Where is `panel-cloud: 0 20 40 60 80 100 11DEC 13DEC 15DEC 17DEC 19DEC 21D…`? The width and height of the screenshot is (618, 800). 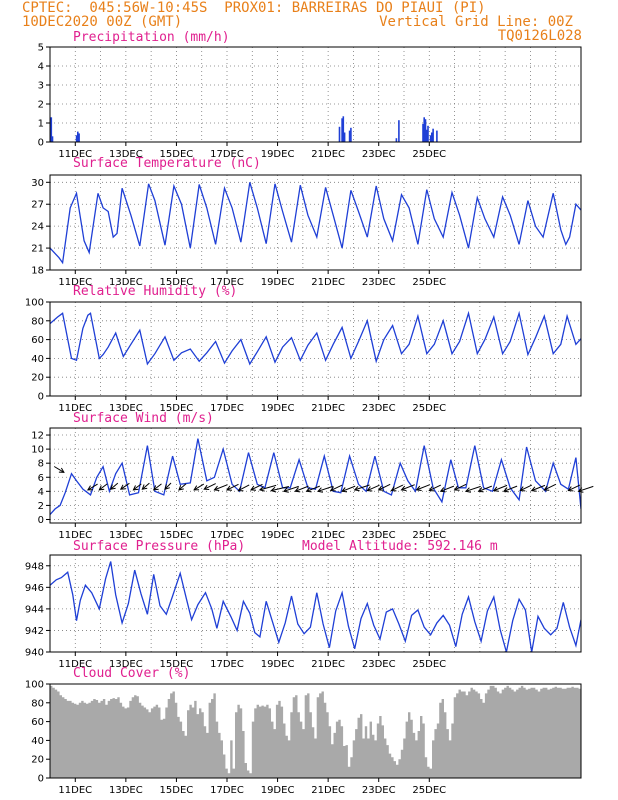
panel-cloud: 0 20 40 60 80 100 11DEC 13DEC 15DEC 17DEC 19DEC 21D… is located at coordinates (303, 731).